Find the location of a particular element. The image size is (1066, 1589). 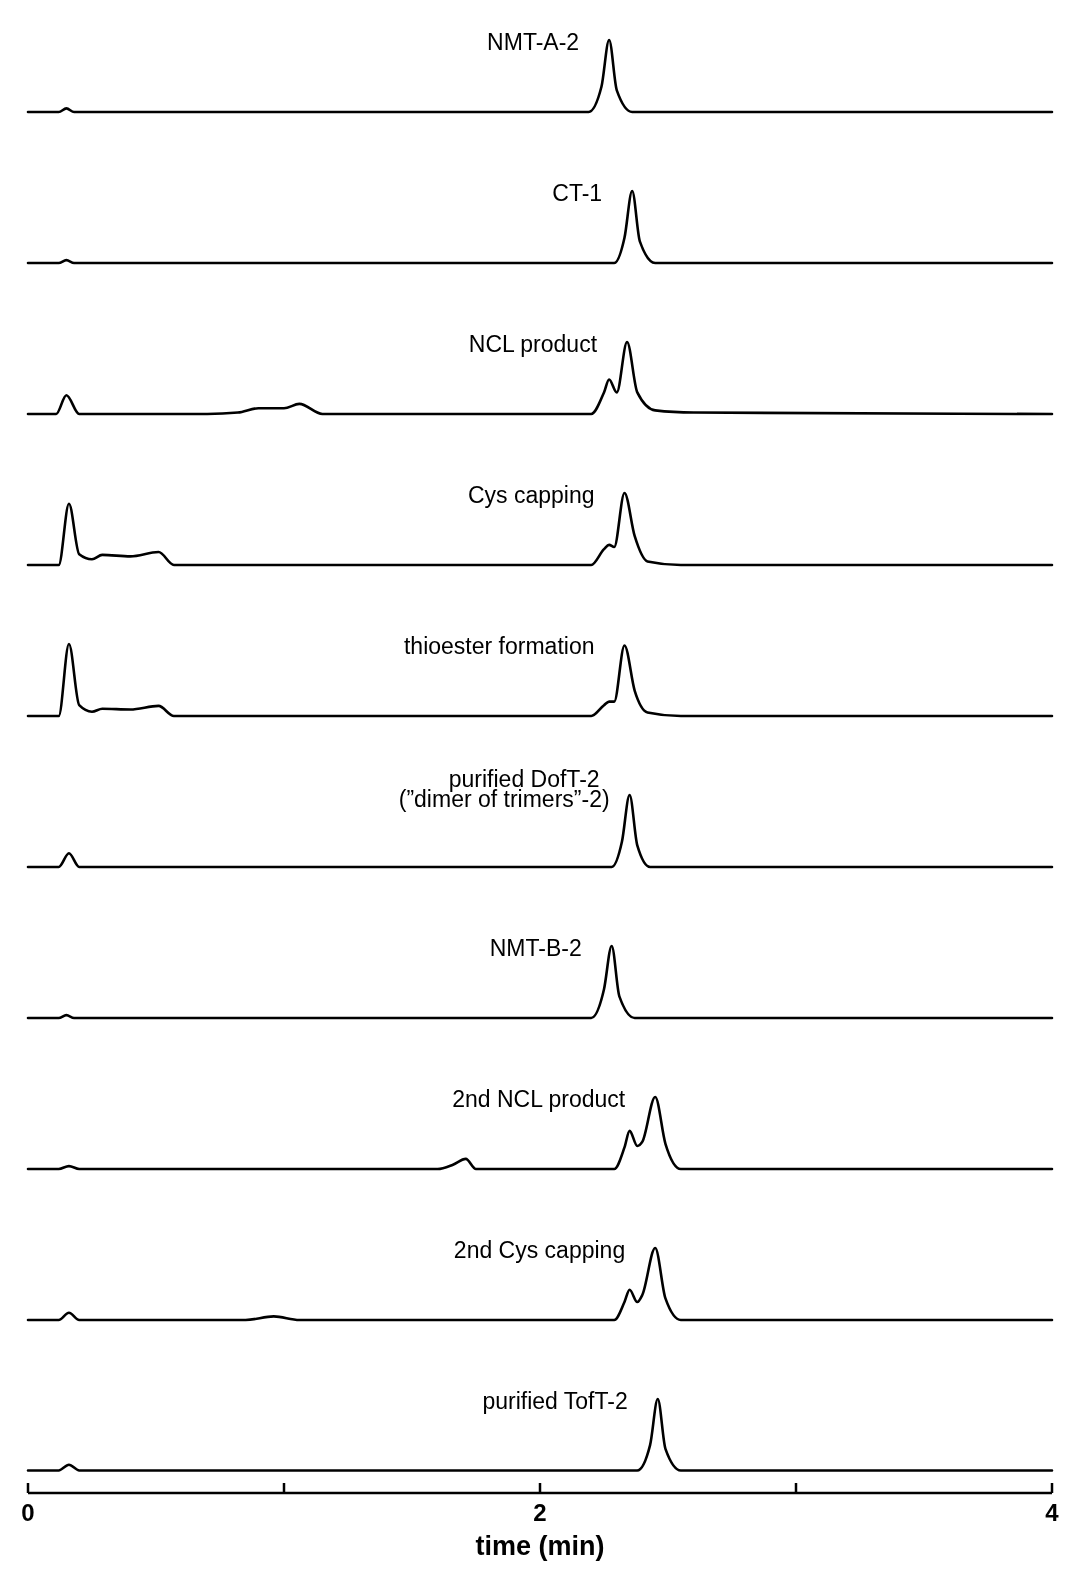

x-tick-label: 4 is located at coordinates (1052, 1512).